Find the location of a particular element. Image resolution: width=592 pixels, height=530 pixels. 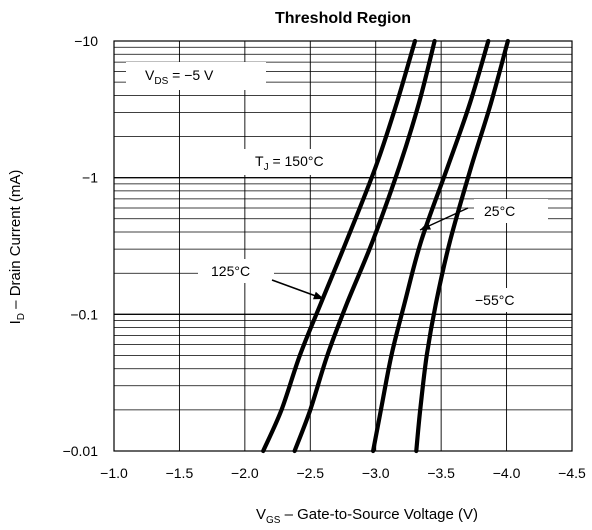

annotation-150c-suffix: = 150°C is located at coordinates (296, 161).